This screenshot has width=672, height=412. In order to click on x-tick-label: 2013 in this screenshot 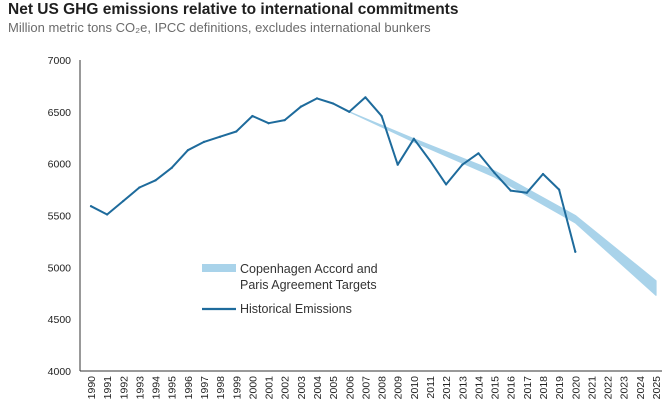, I will do `click(463, 388)`.